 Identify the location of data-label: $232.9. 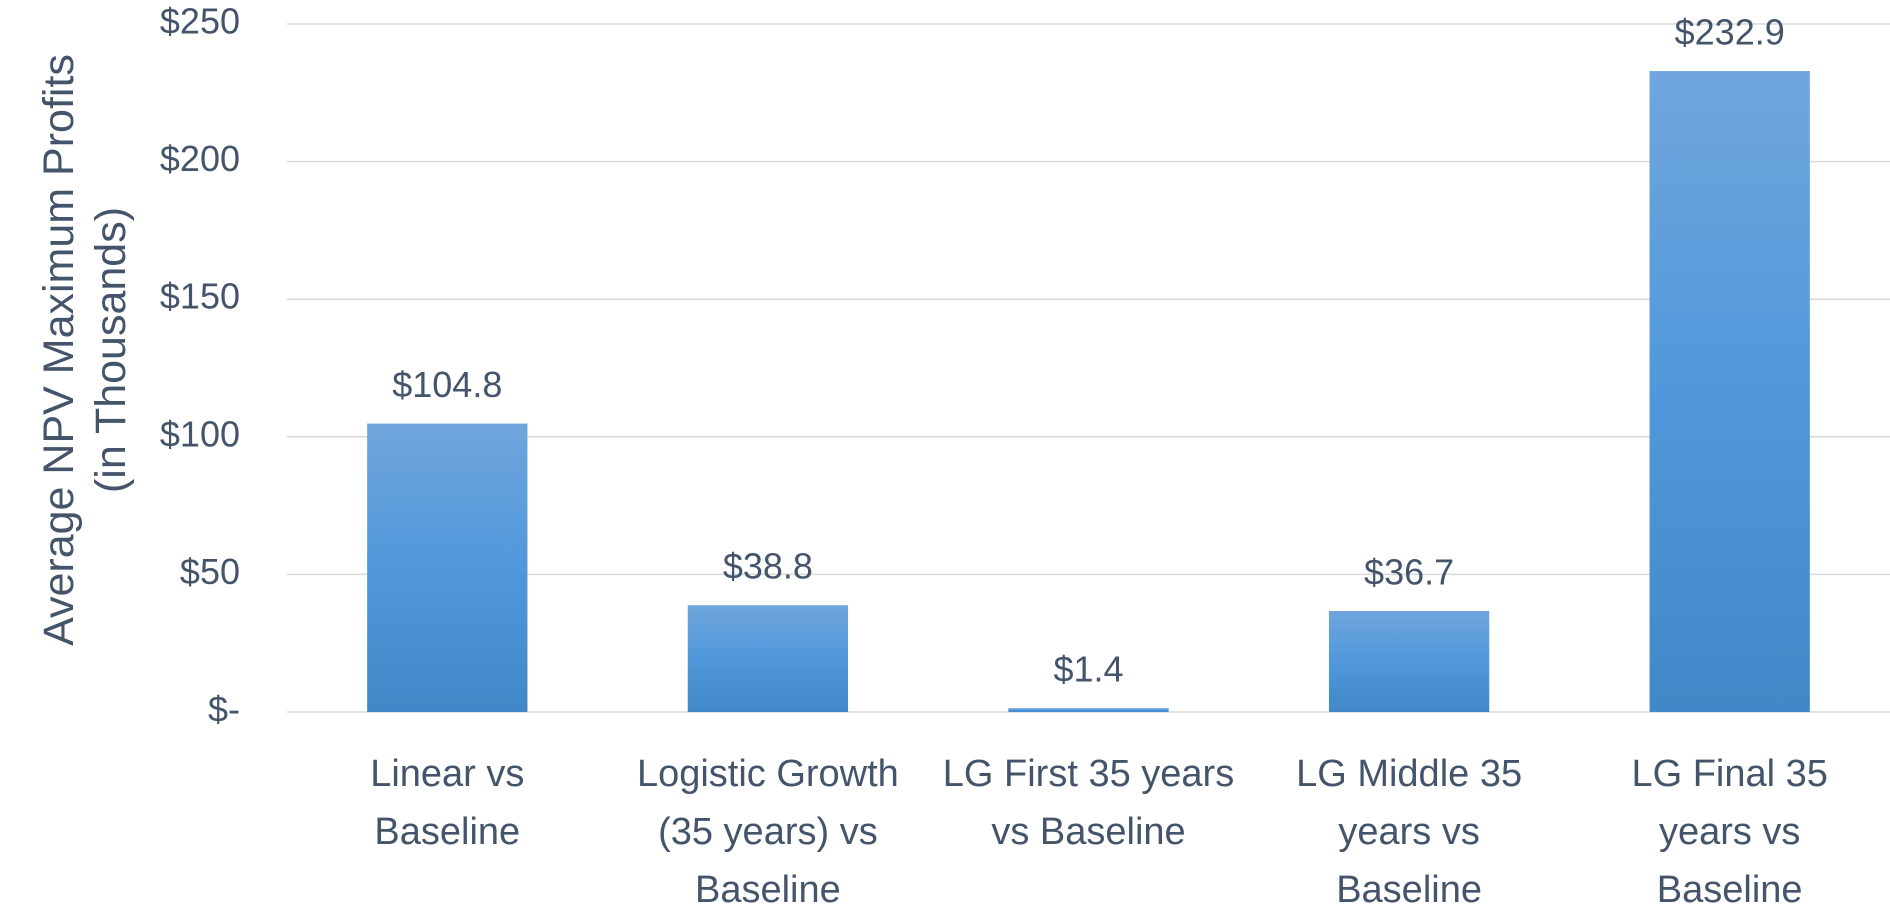
(1730, 32).